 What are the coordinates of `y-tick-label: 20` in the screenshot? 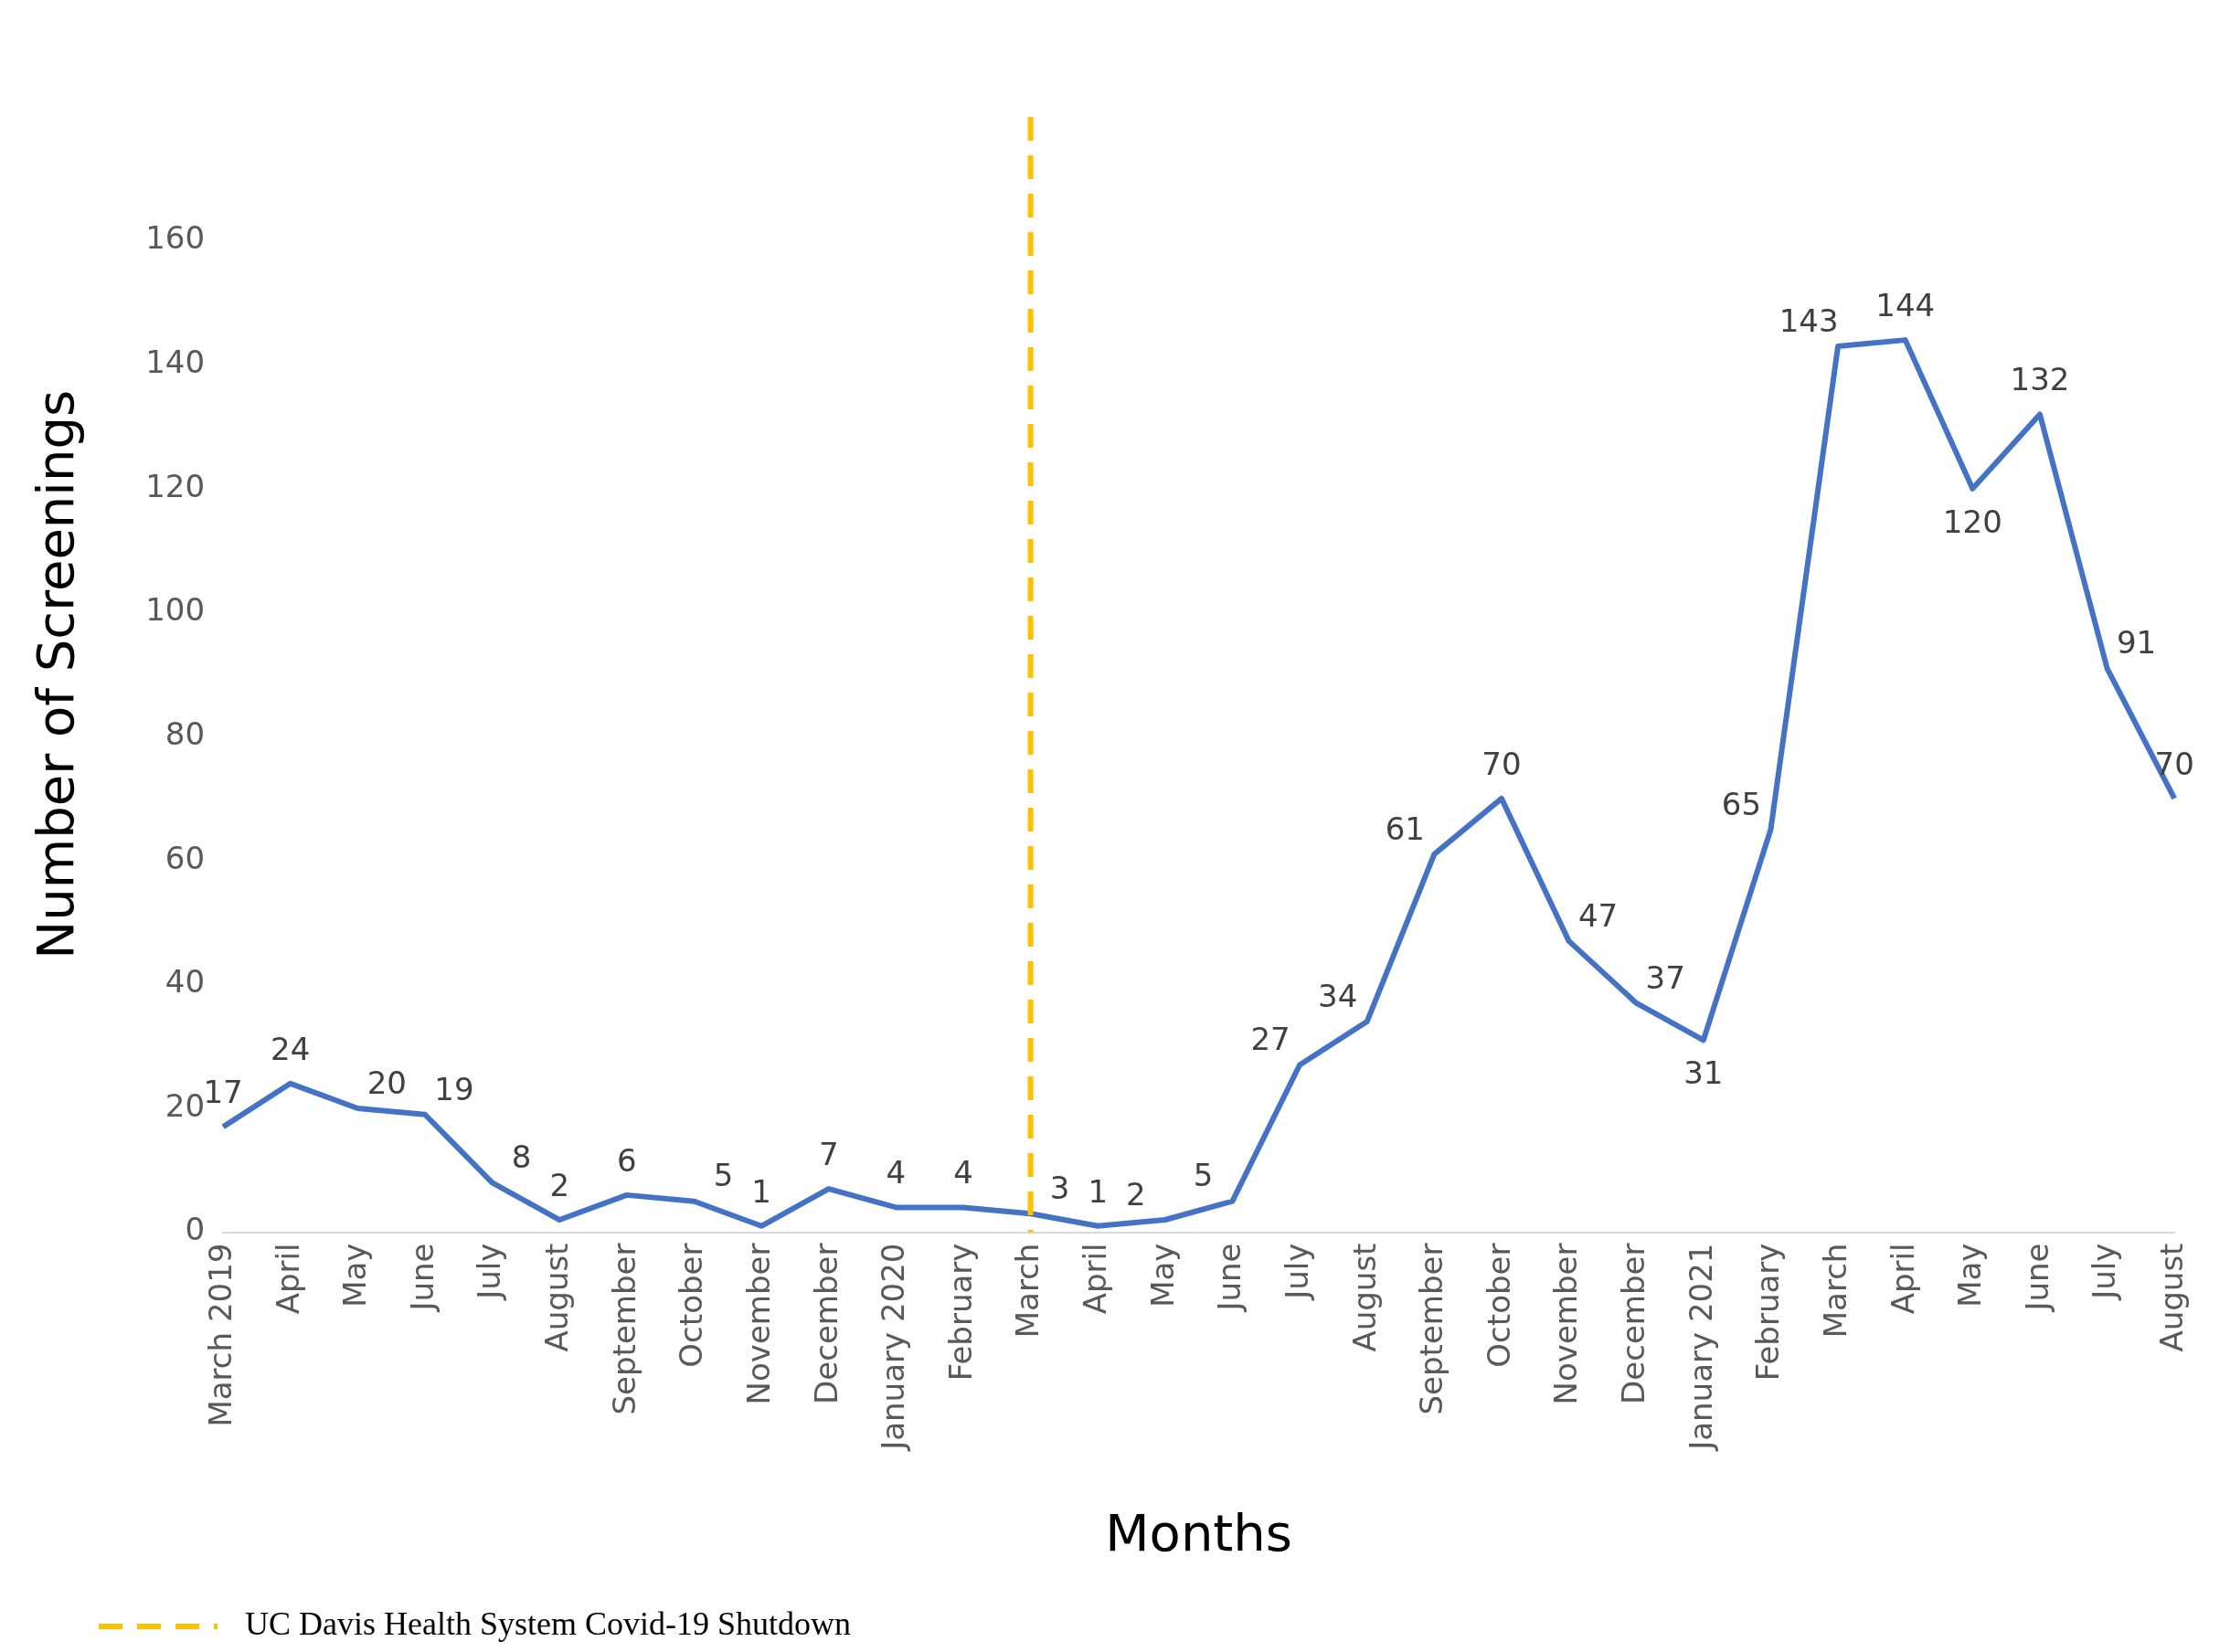 It's located at (185, 1105).